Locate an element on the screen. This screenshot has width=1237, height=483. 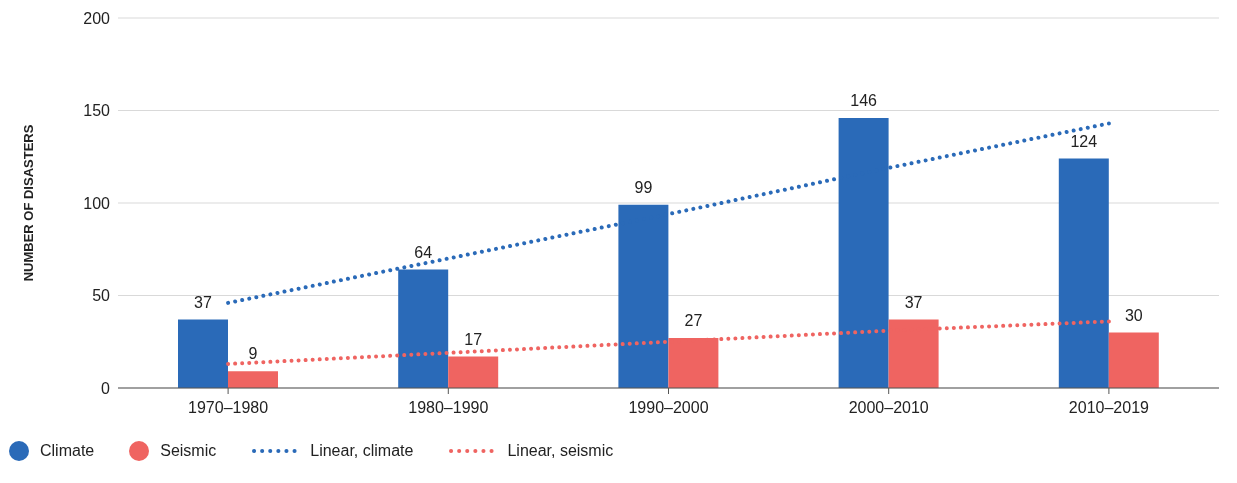
x-tick-label: 1970–1980 is located at coordinates (228, 408).